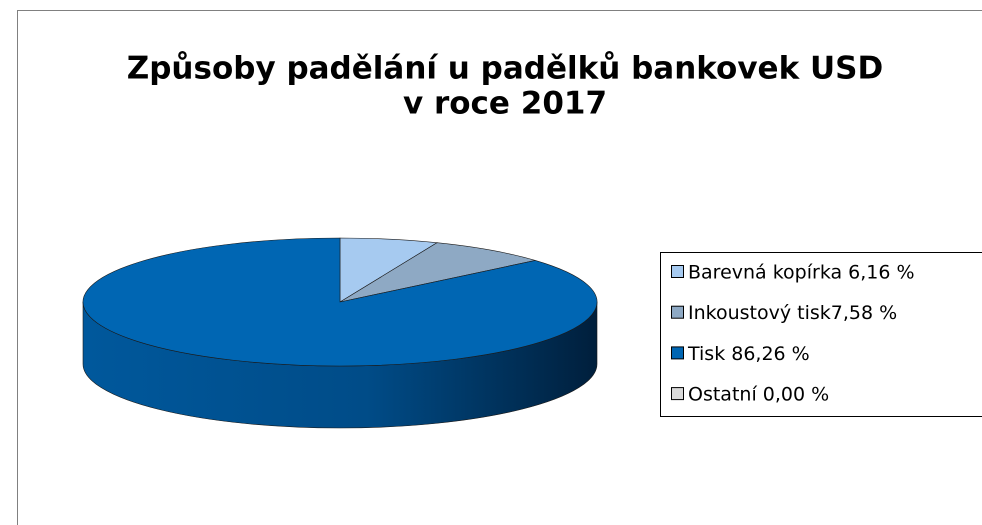 This screenshot has width=982, height=525. I want to click on legend-label: Barevná kopírka 6,16 %, so click(801, 273).